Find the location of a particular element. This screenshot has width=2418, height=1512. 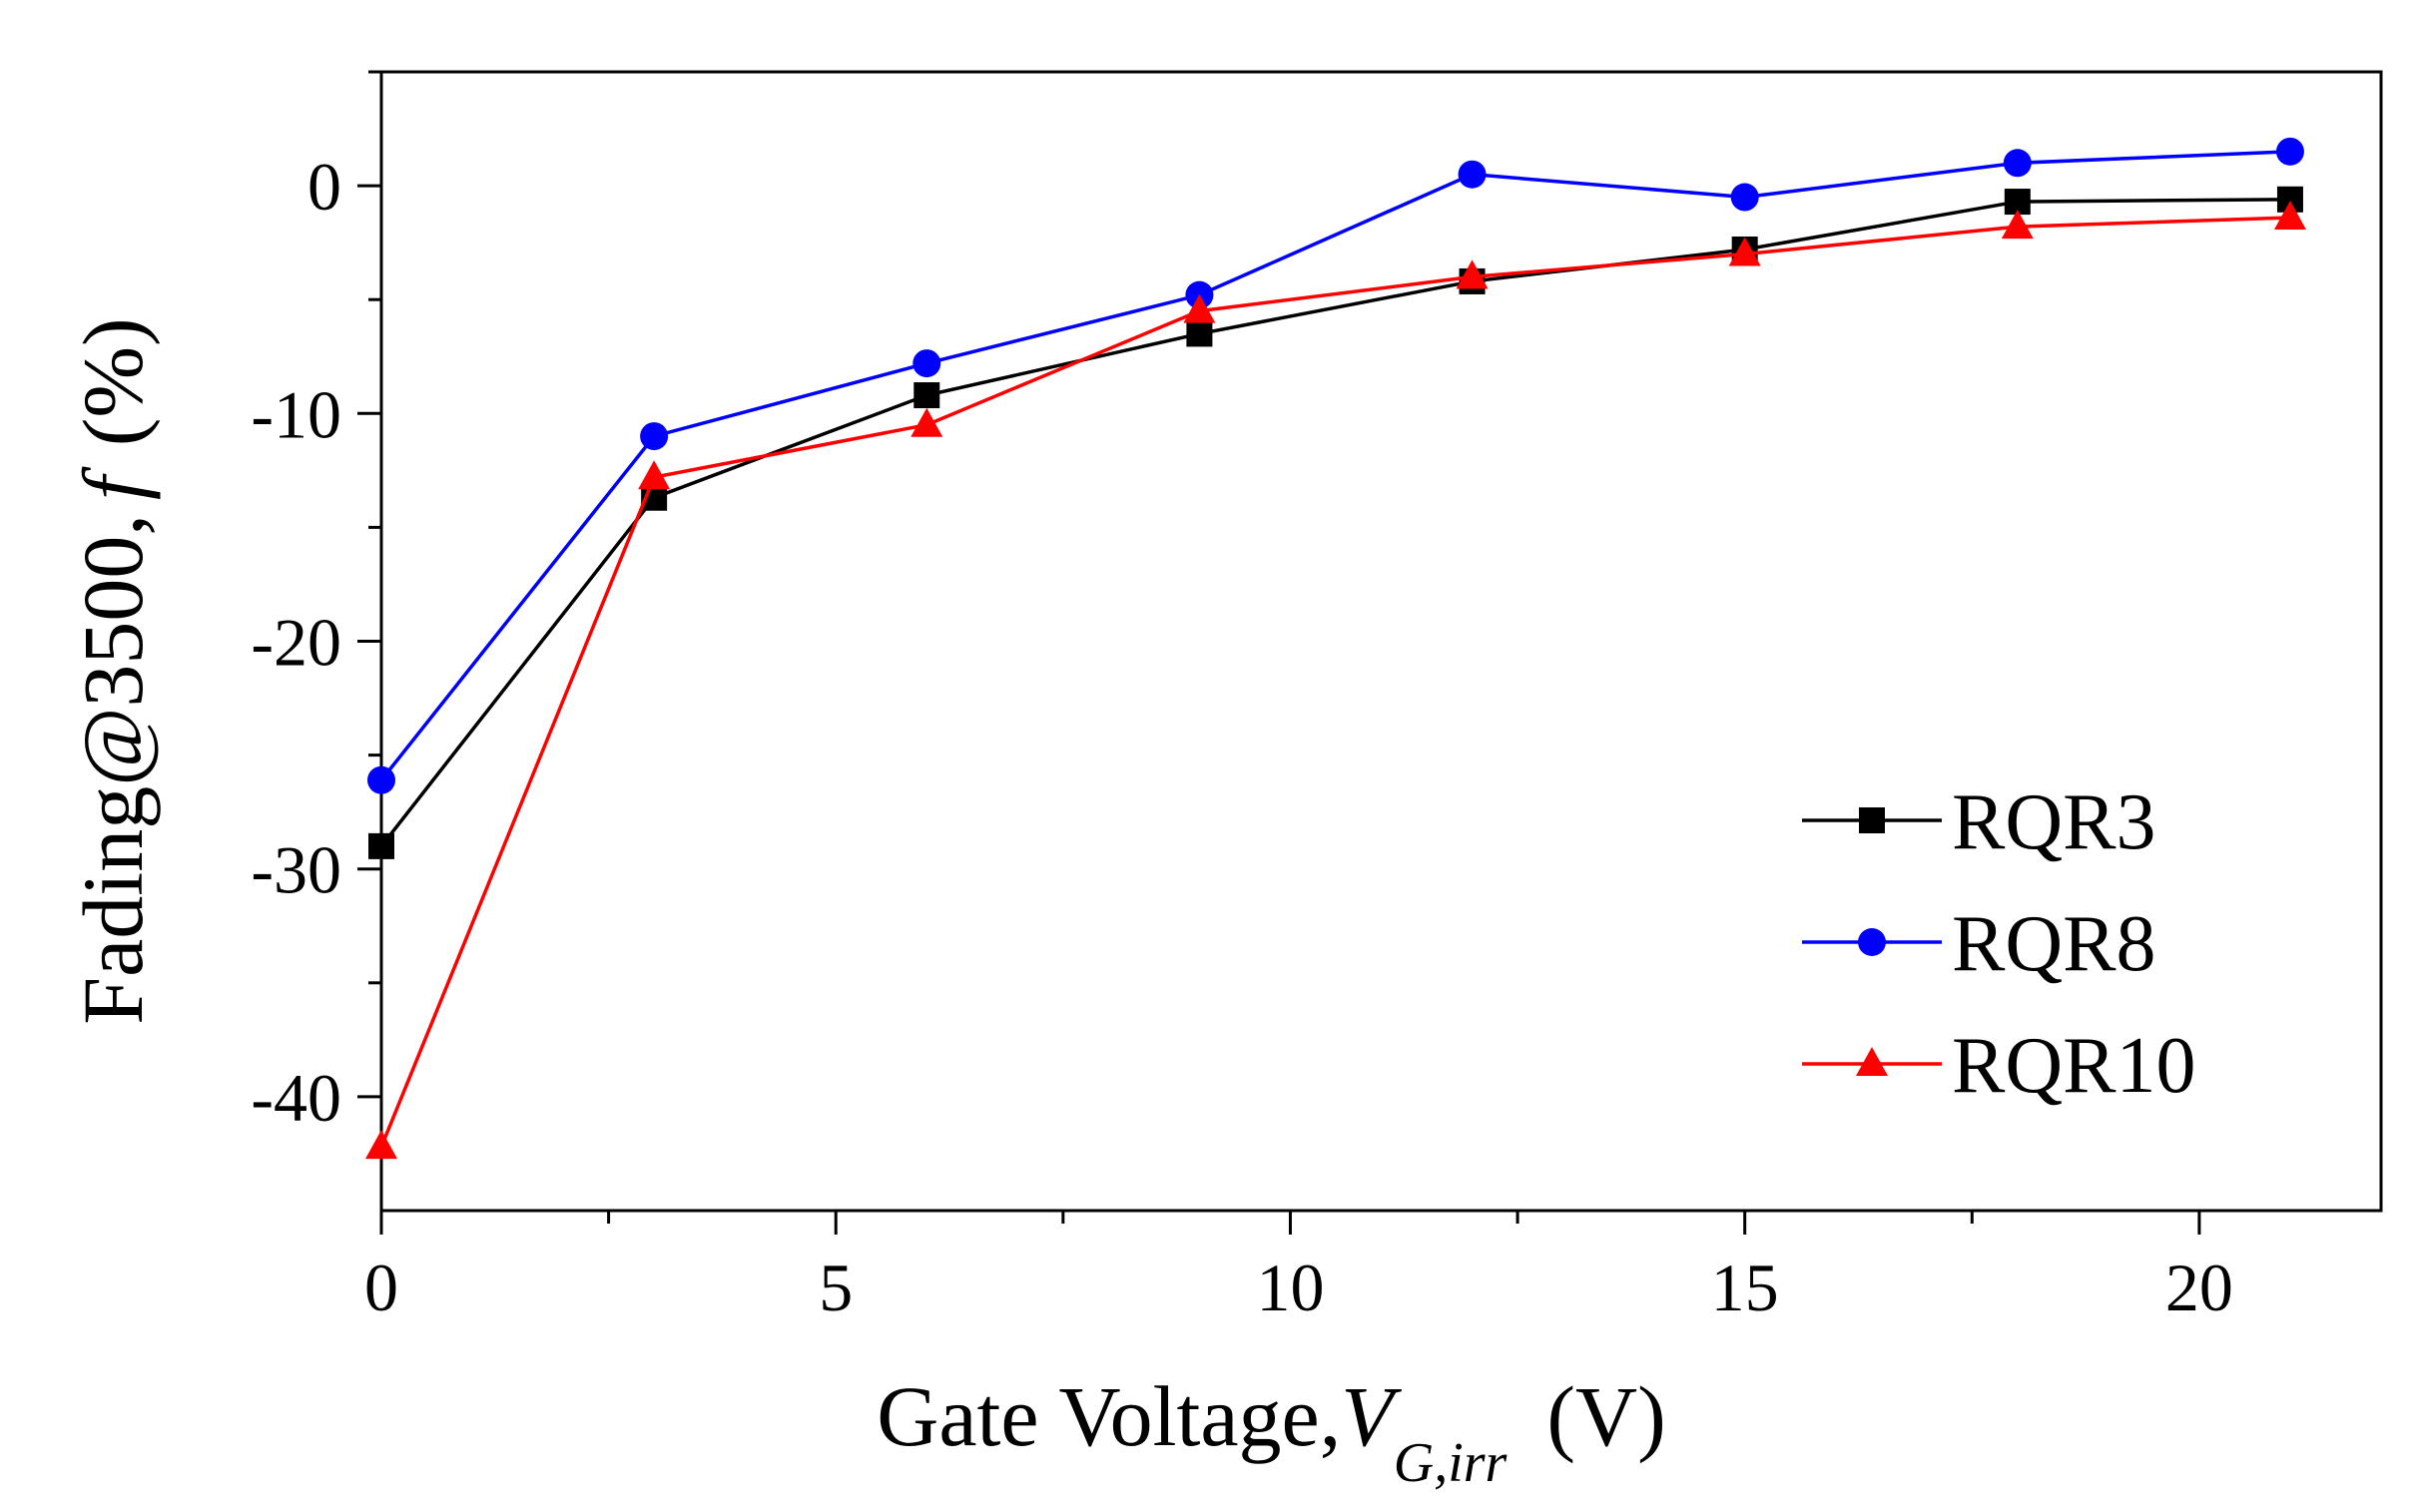

y-axis-title-unit: (%) is located at coordinates (113, 381).